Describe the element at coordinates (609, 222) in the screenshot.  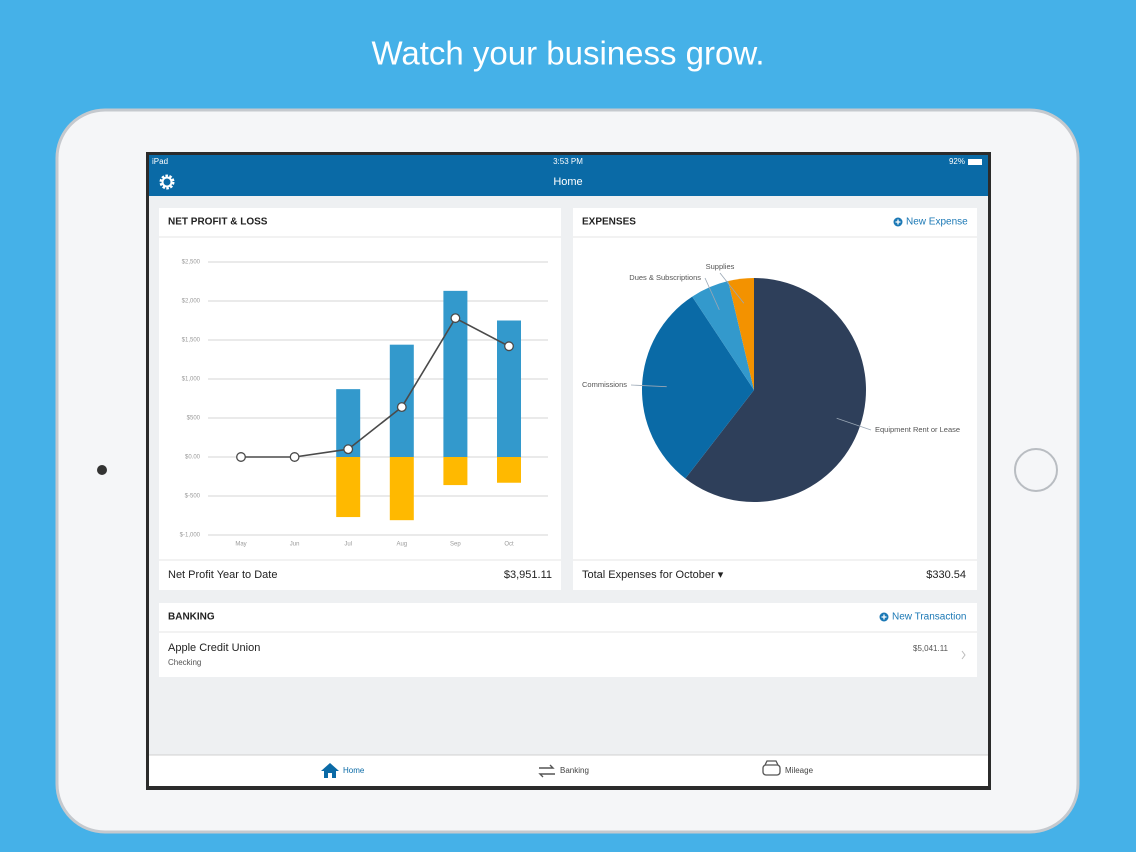
I see `card-title: EXPENSES` at that location.